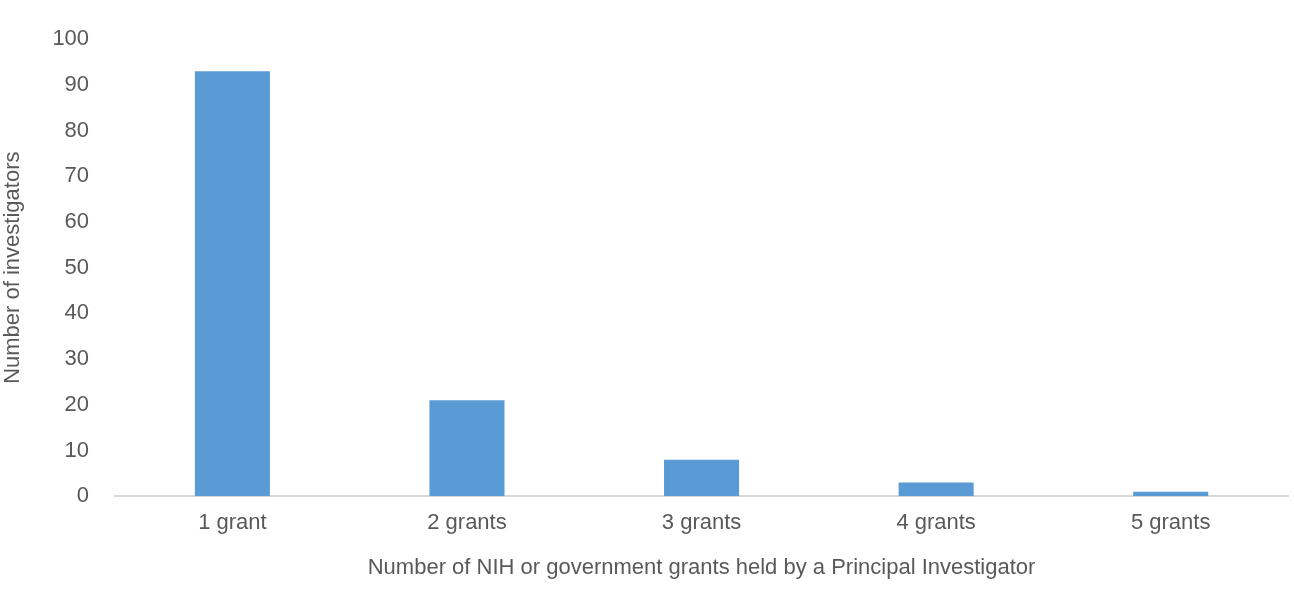  Describe the element at coordinates (232, 522) in the screenshot. I see `x-tick-label: 1 grant` at that location.